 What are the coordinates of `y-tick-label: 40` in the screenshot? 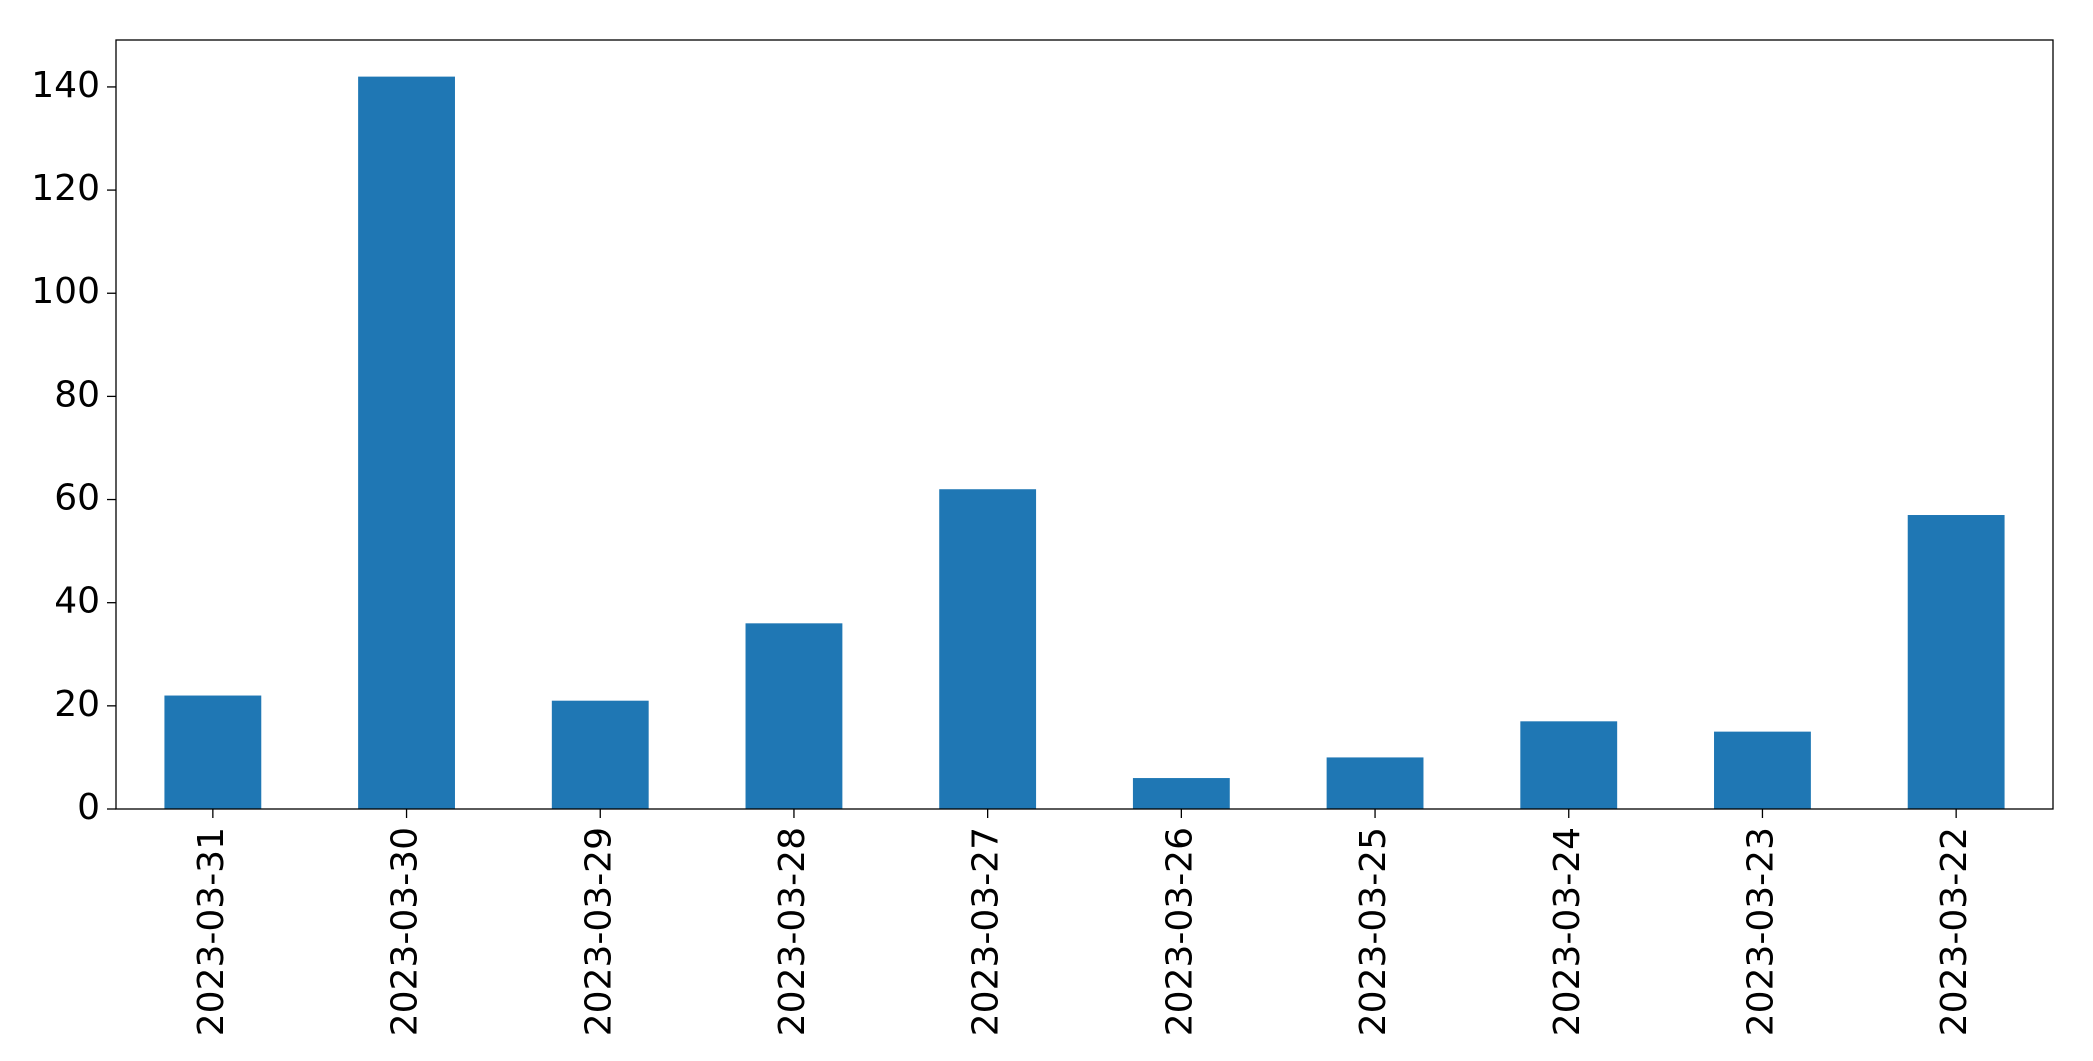 It's located at (77, 601).